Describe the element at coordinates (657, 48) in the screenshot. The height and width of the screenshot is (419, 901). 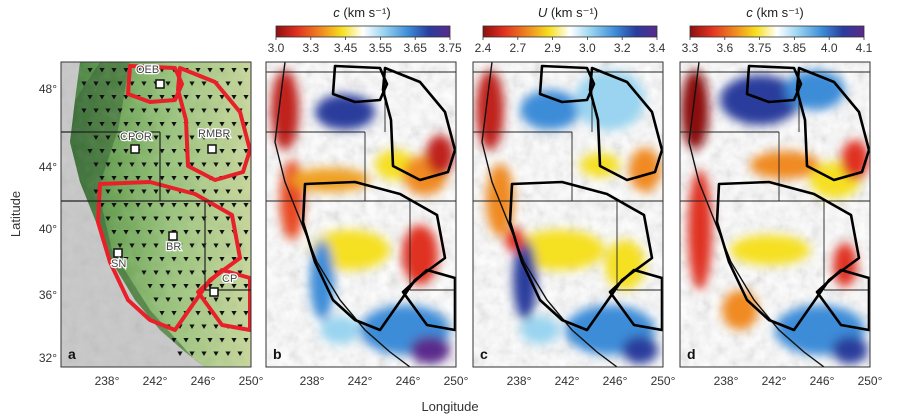
I see `colorbar-tick-label: 3.4` at that location.